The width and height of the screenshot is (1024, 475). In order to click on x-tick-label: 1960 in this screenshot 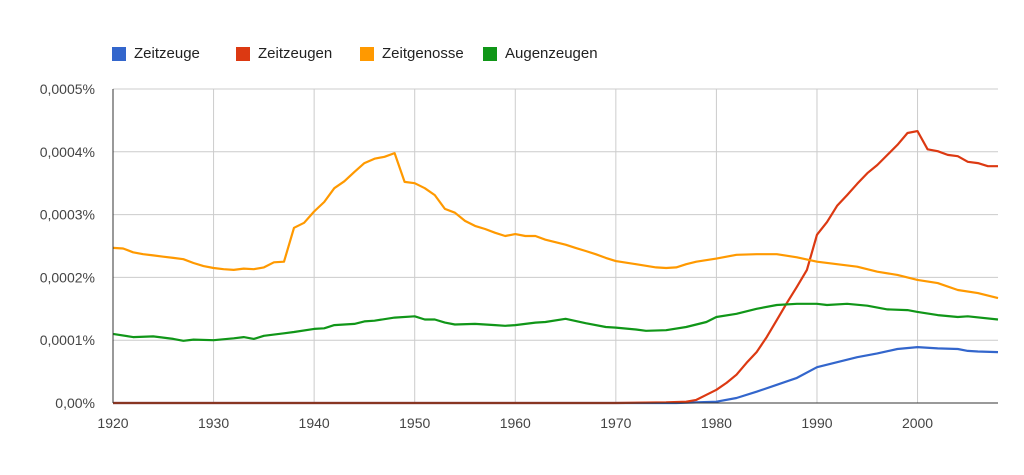, I will do `click(515, 423)`.